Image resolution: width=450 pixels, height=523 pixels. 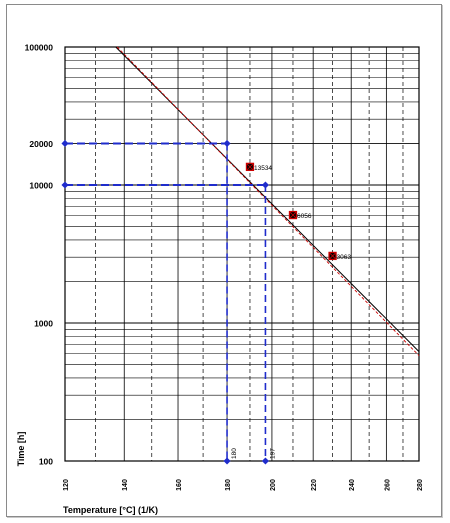 What do you see at coordinates (46, 462) in the screenshot?
I see `y-tick-label: 100` at bounding box center [46, 462].